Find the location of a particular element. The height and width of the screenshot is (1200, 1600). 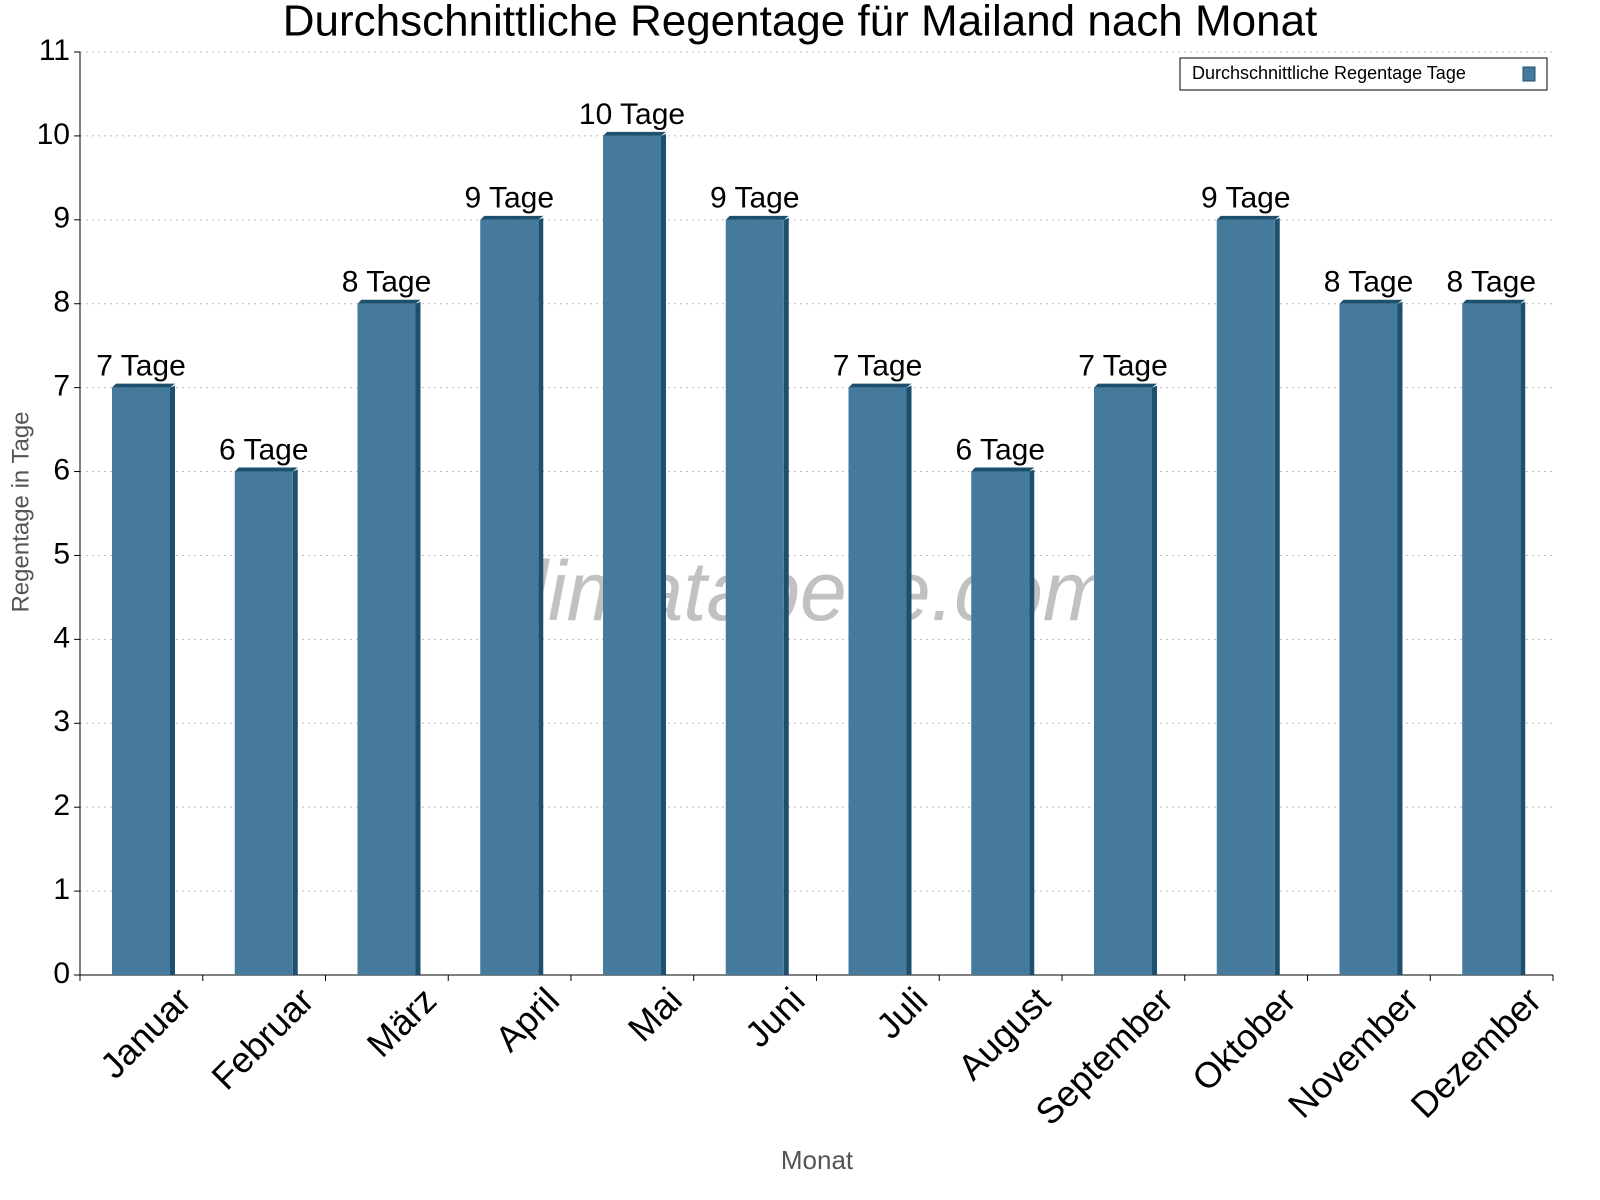

legend-label: Durchschnittliche Regentage Tage is located at coordinates (1329, 73).